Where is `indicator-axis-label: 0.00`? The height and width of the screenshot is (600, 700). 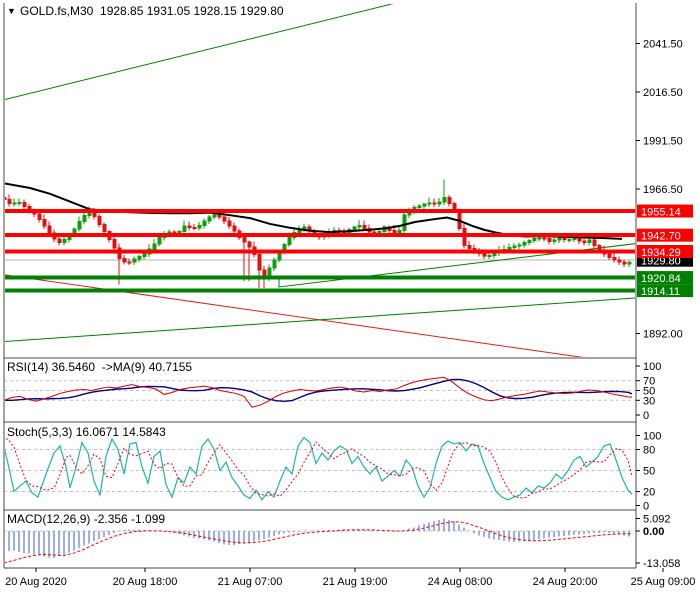 indicator-axis-label: 0.00 is located at coordinates (653, 532).